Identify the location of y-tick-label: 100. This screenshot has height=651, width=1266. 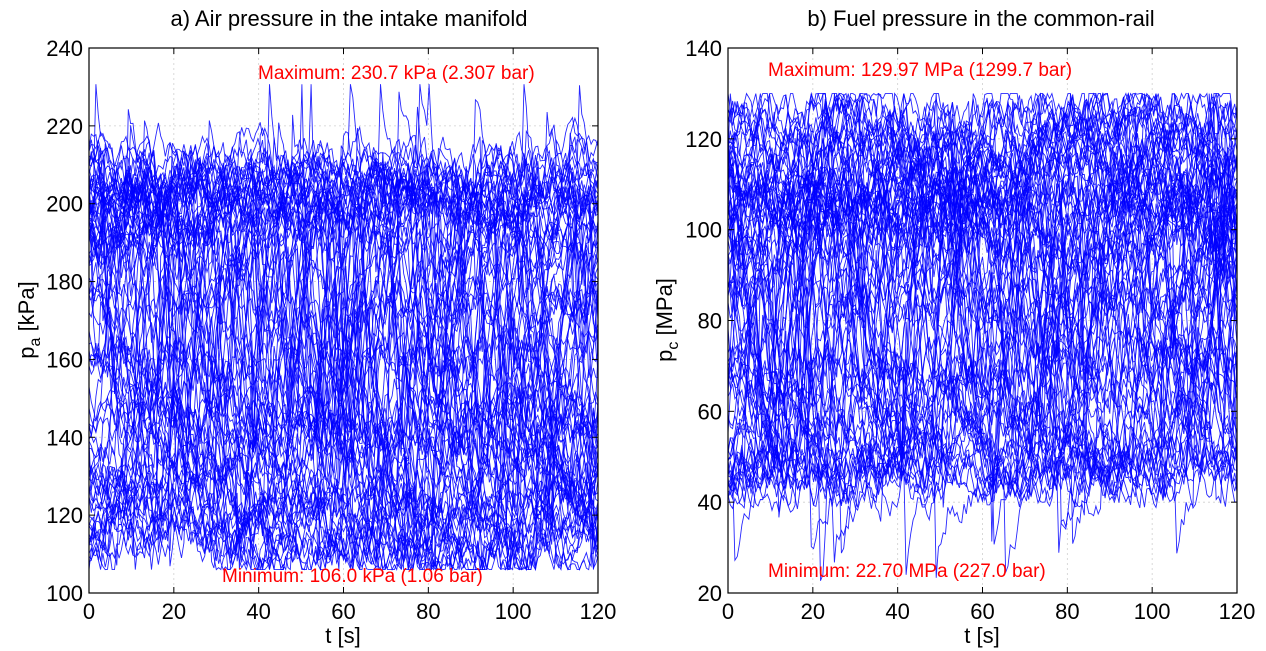
(703, 230).